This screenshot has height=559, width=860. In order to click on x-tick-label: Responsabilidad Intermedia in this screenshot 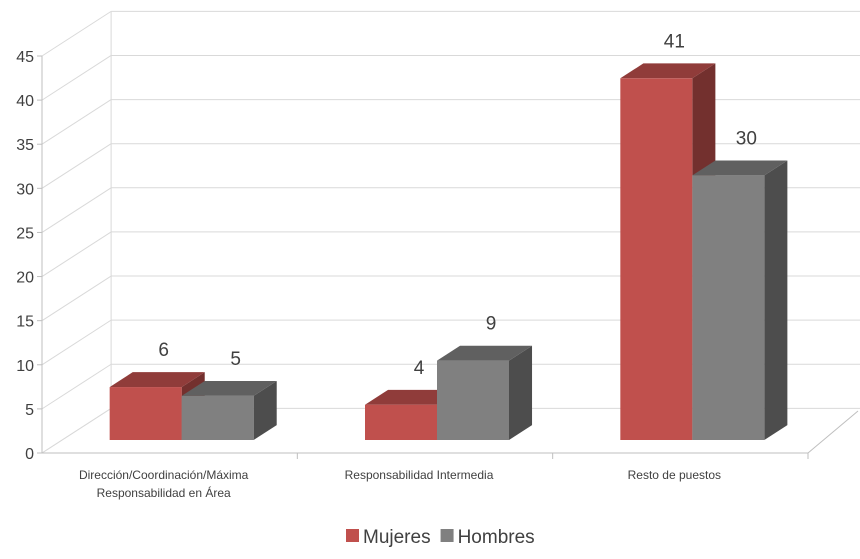, I will do `click(419, 475)`.